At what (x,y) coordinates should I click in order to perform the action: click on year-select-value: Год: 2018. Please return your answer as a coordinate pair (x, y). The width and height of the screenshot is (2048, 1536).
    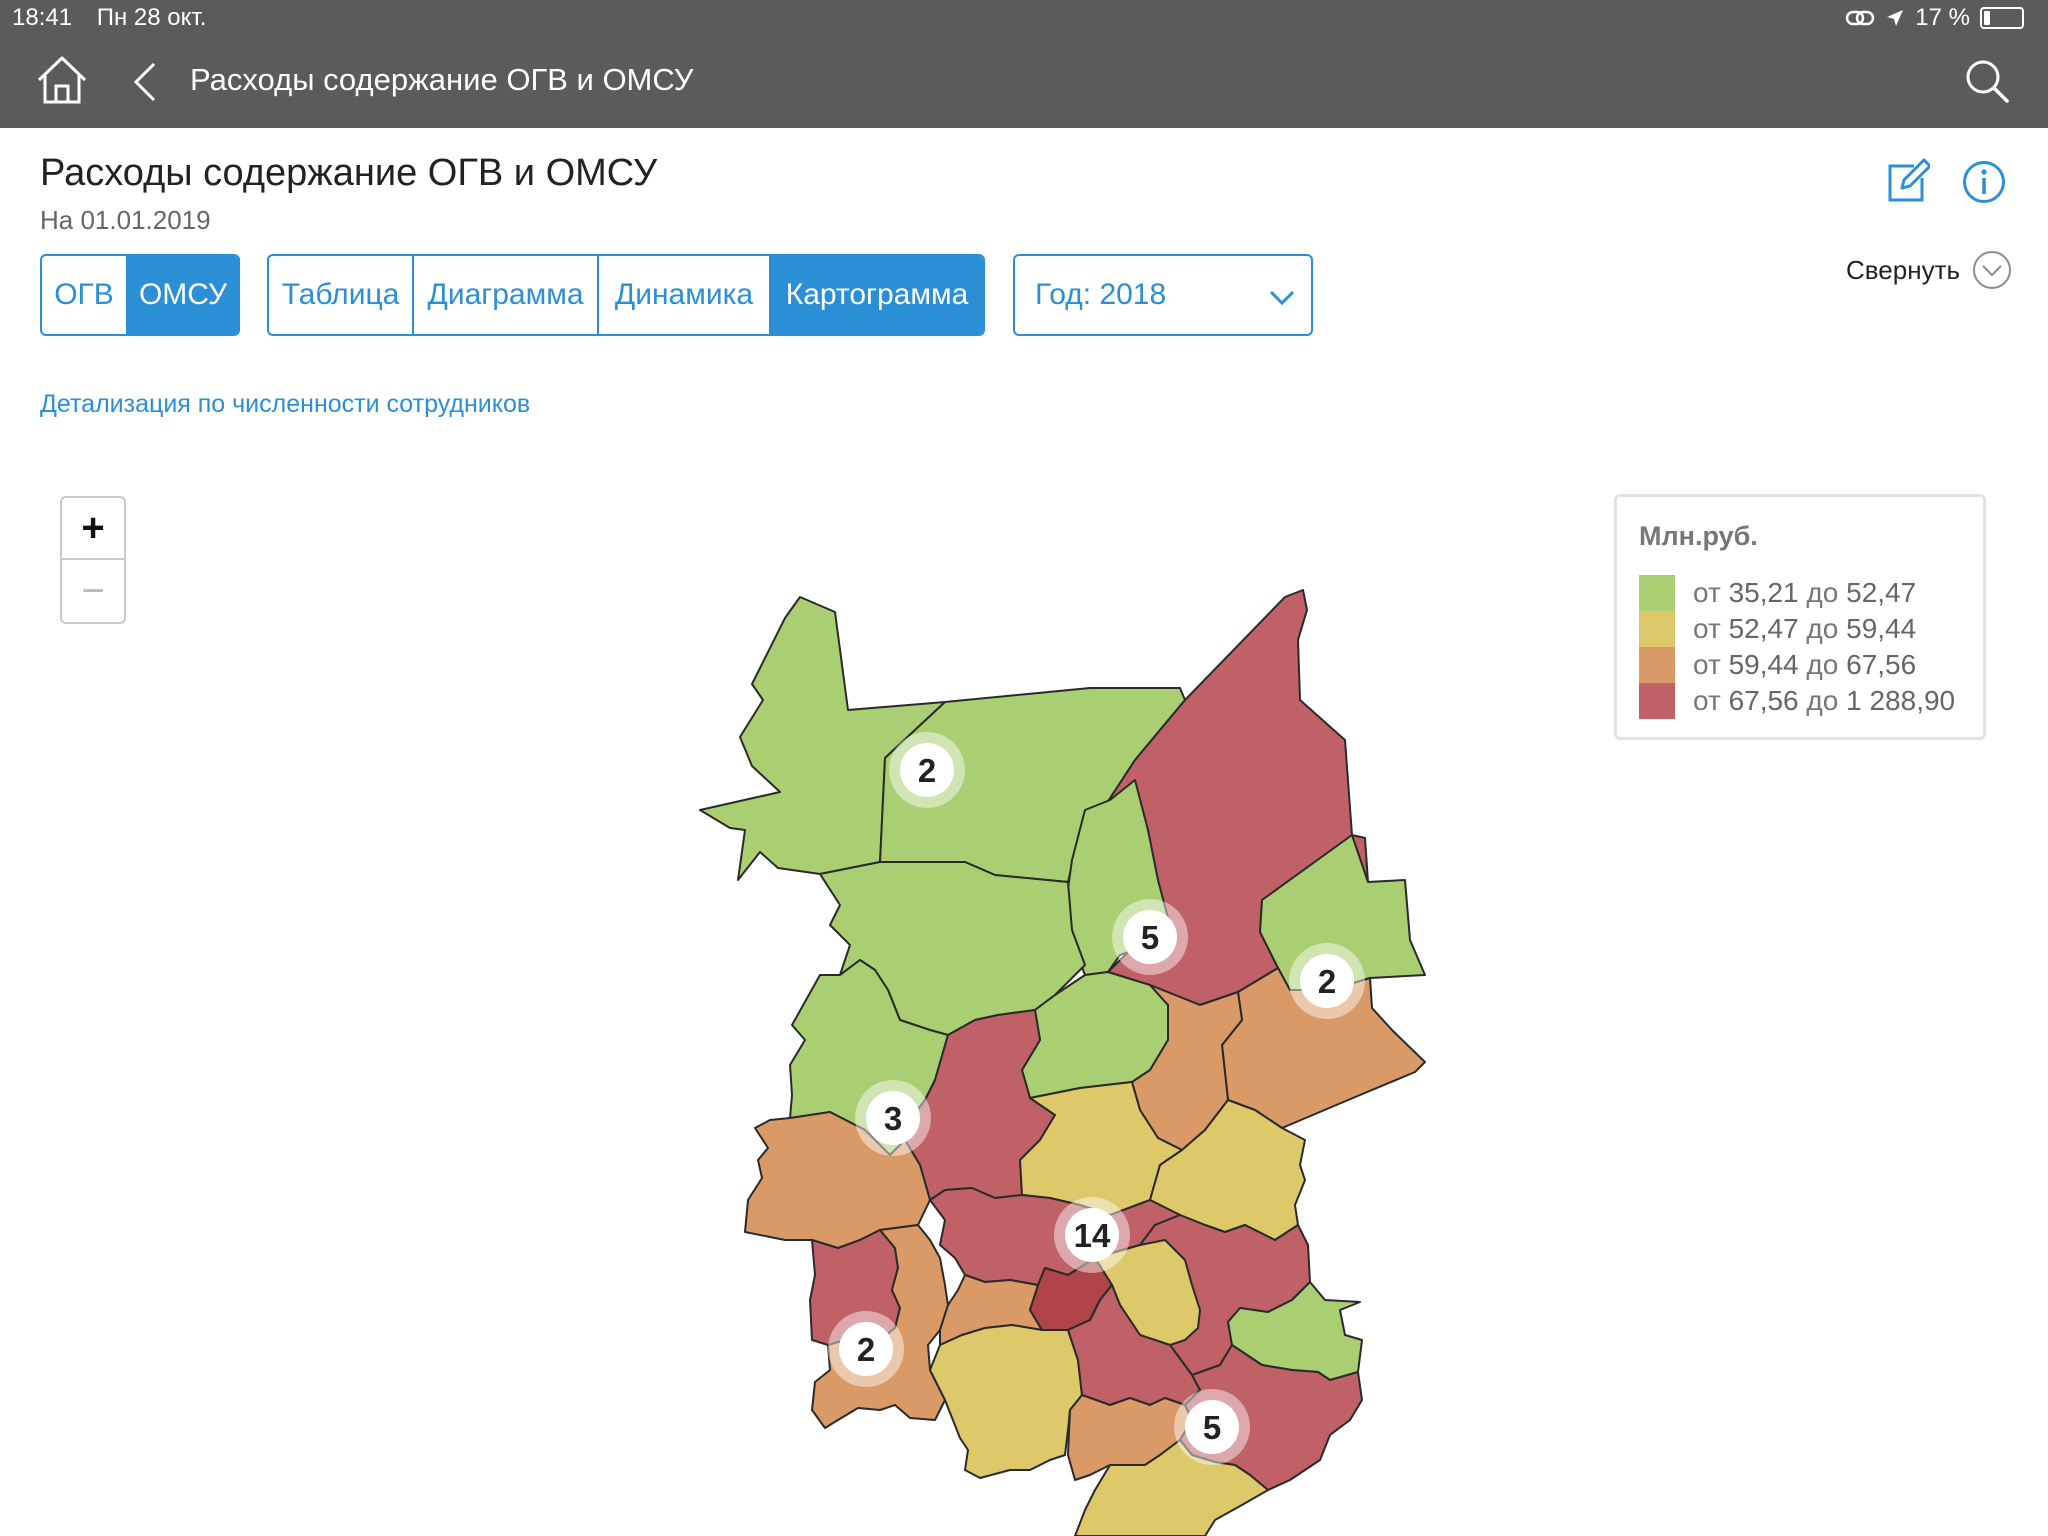
    Looking at the image, I should click on (1101, 294).